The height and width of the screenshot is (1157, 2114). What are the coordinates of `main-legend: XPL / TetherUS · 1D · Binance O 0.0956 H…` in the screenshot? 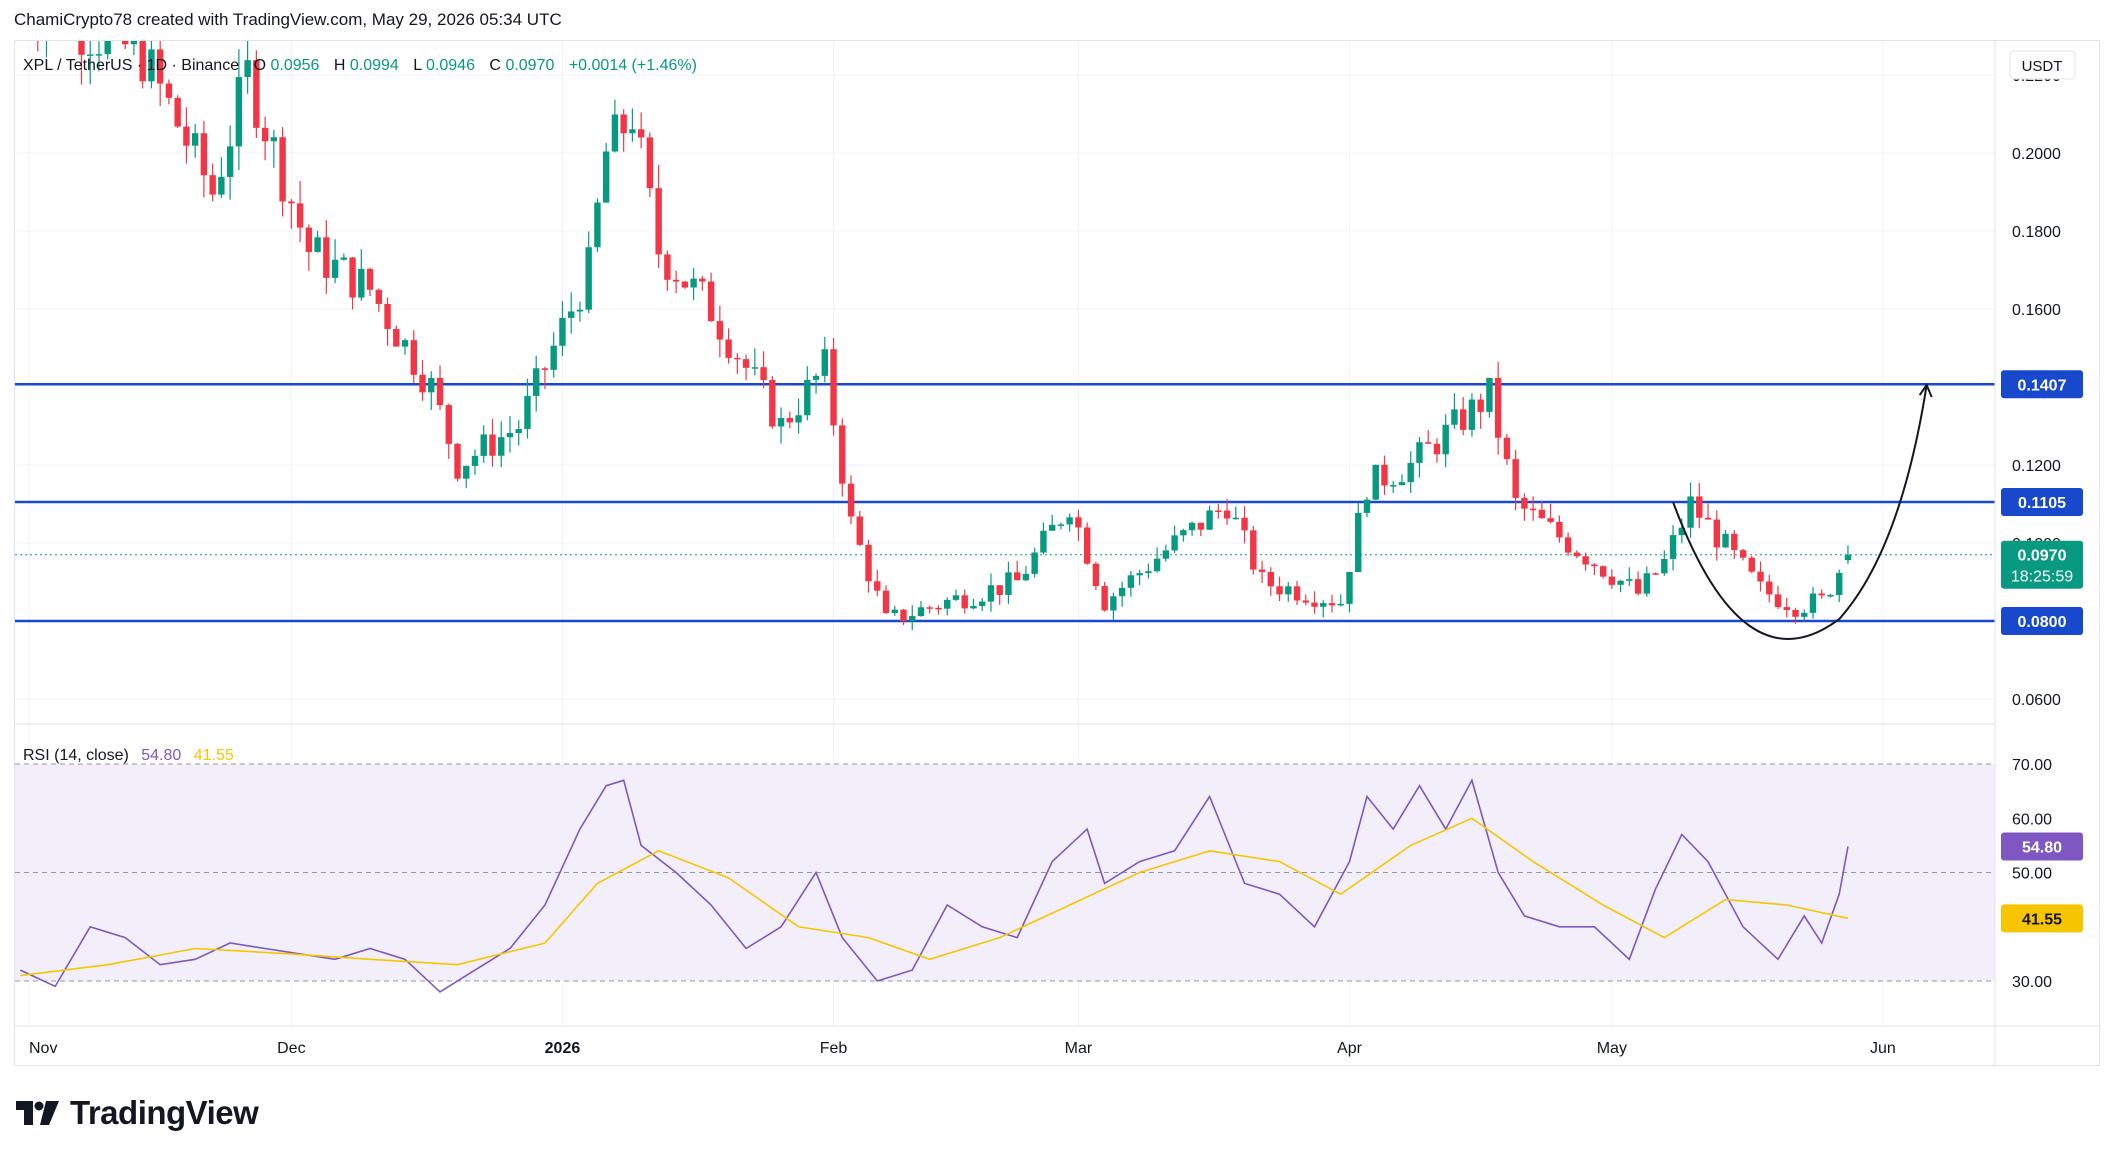 It's located at (360, 65).